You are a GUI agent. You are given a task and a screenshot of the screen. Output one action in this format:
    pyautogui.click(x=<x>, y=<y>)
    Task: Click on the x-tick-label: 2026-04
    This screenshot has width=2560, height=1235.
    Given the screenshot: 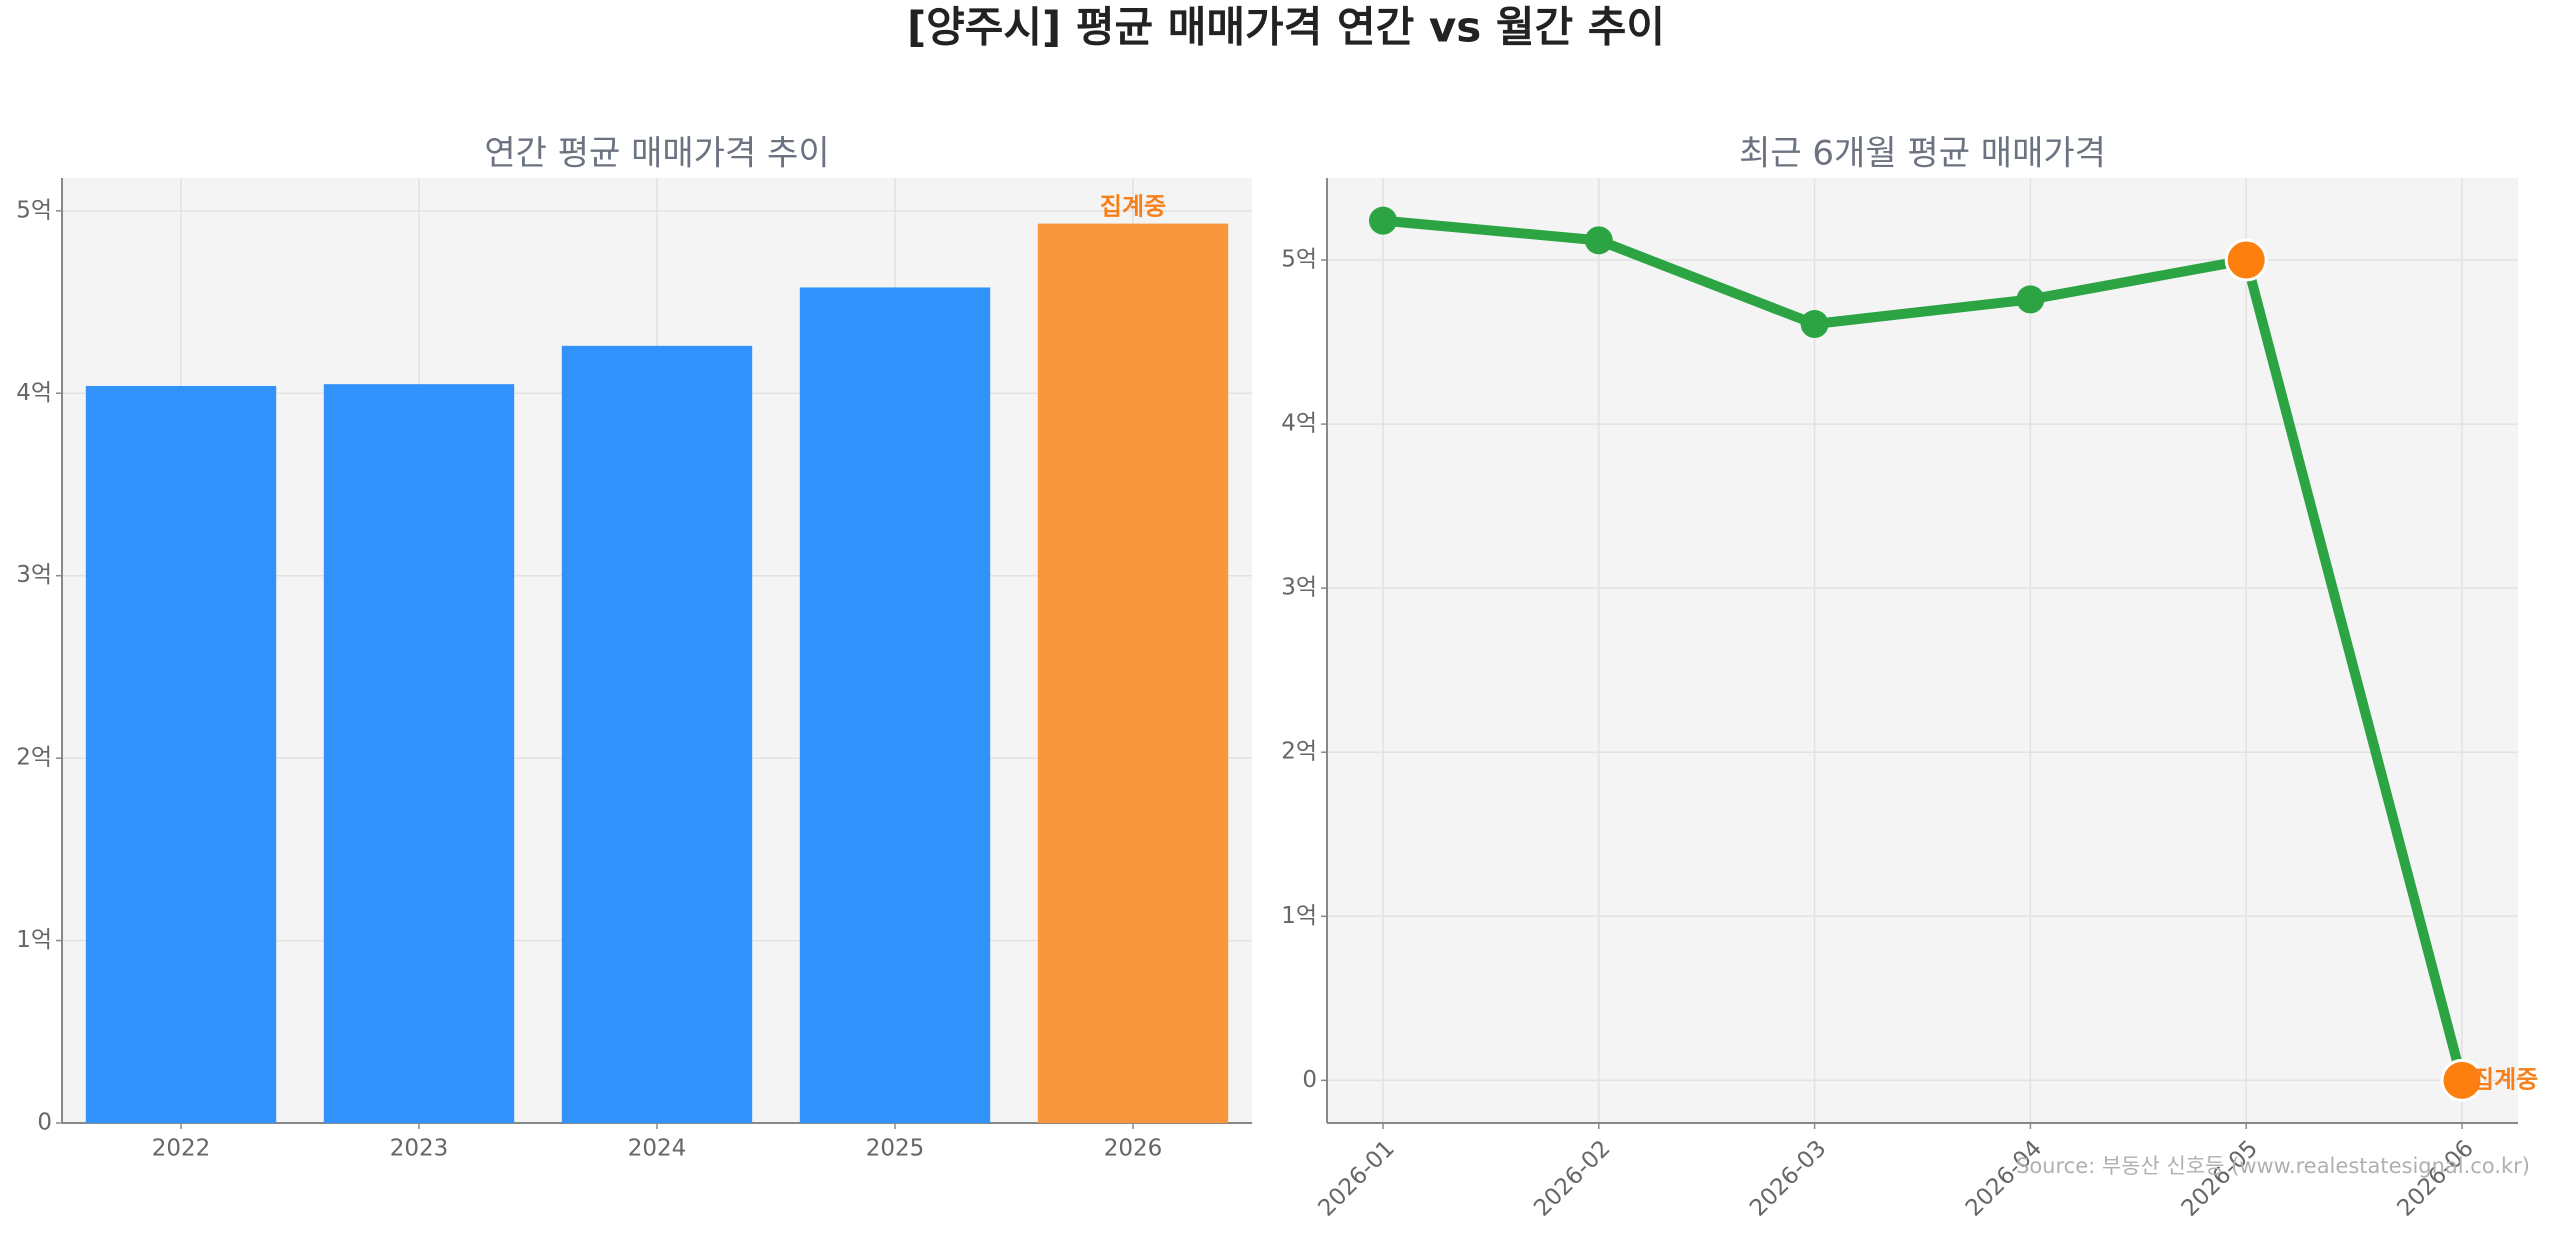 What is the action you would take?
    pyautogui.click(x=2004, y=1178)
    